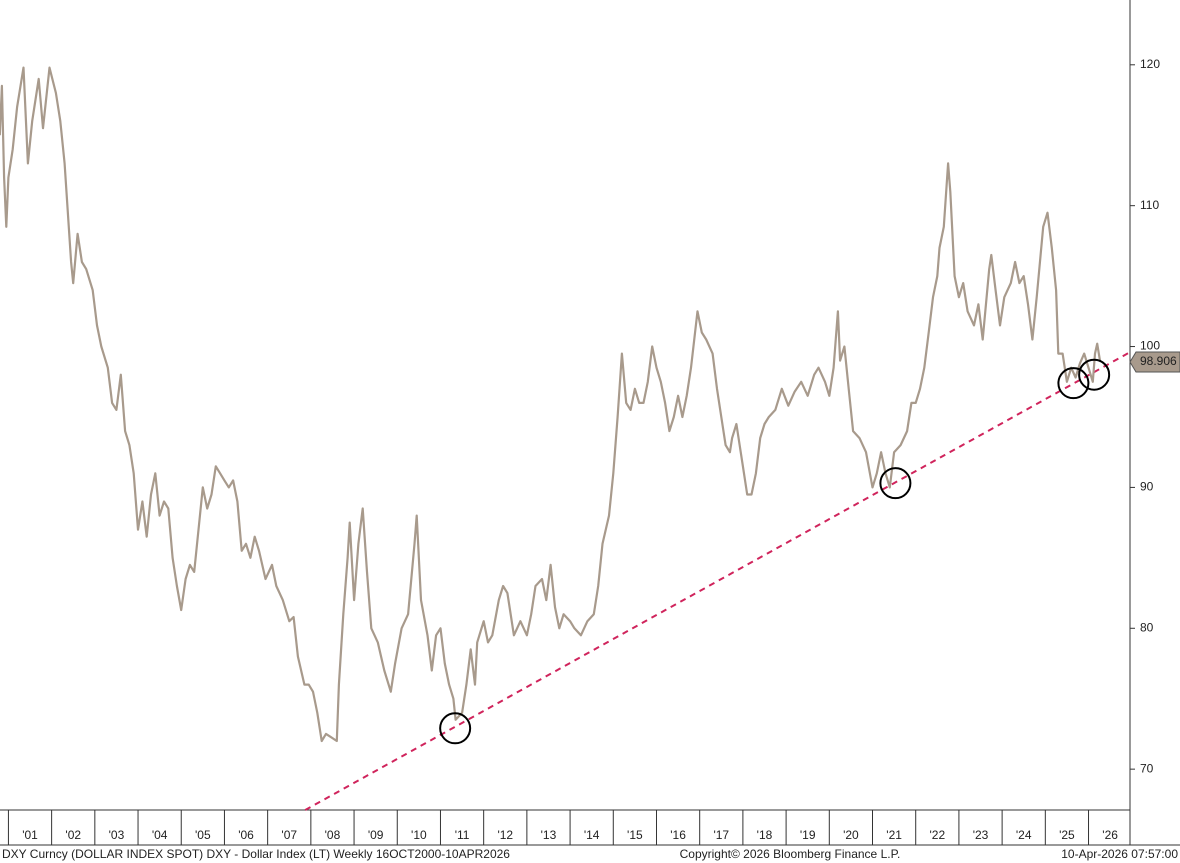 This screenshot has width=1180, height=863. Describe the element at coordinates (678, 835) in the screenshot. I see `x-tick-label: '16` at that location.